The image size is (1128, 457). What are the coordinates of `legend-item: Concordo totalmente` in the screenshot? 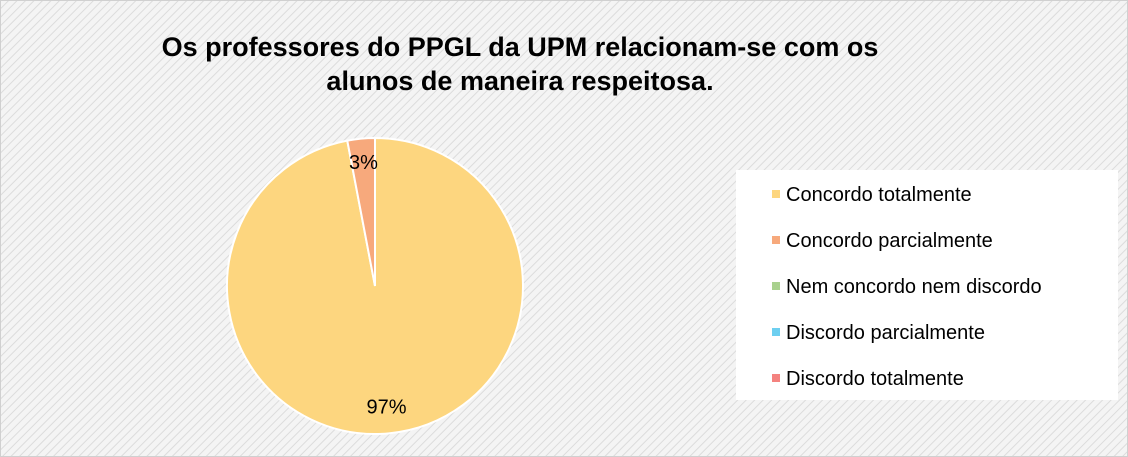 It's located at (872, 195).